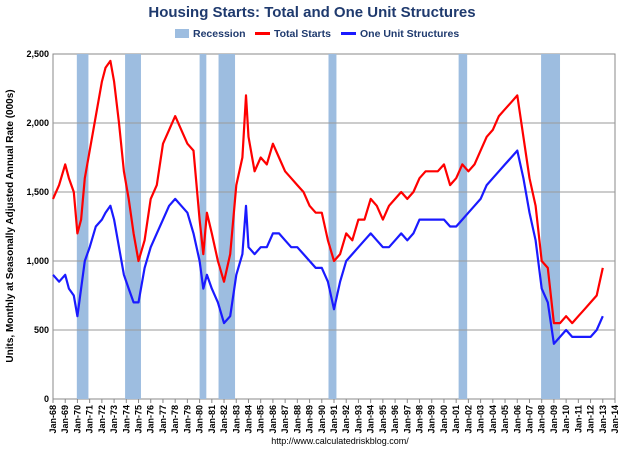 This screenshot has height=451, width=625. Describe the element at coordinates (114, 419) in the screenshot. I see `x-tick-label: Jan-73` at that location.